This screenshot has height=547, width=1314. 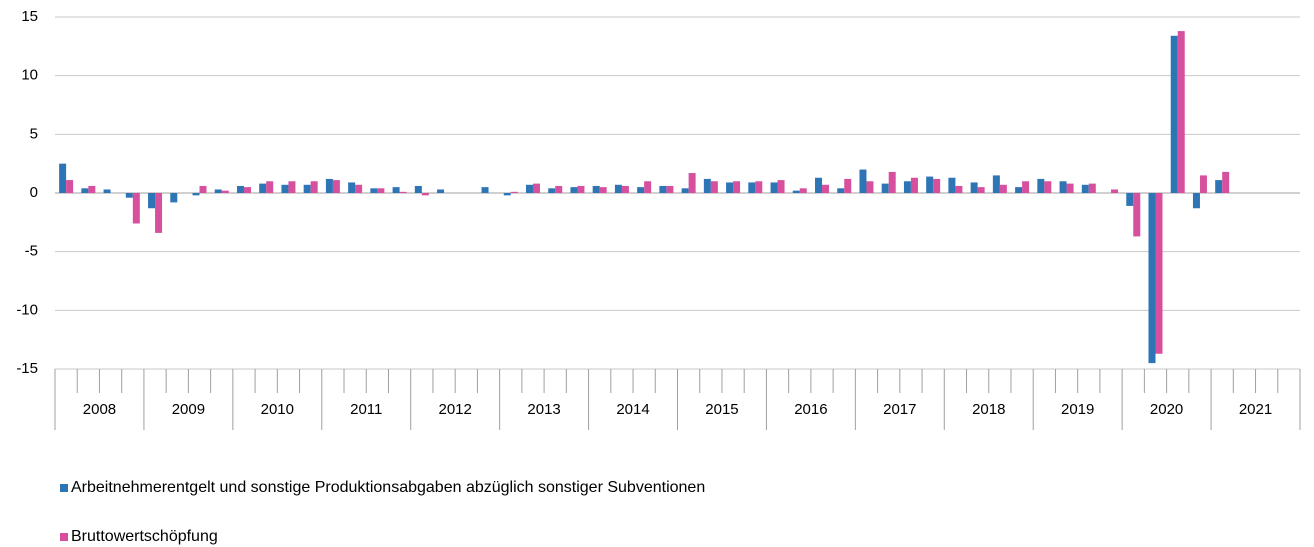 I want to click on x-tick-label: 2010, so click(x=277, y=409).